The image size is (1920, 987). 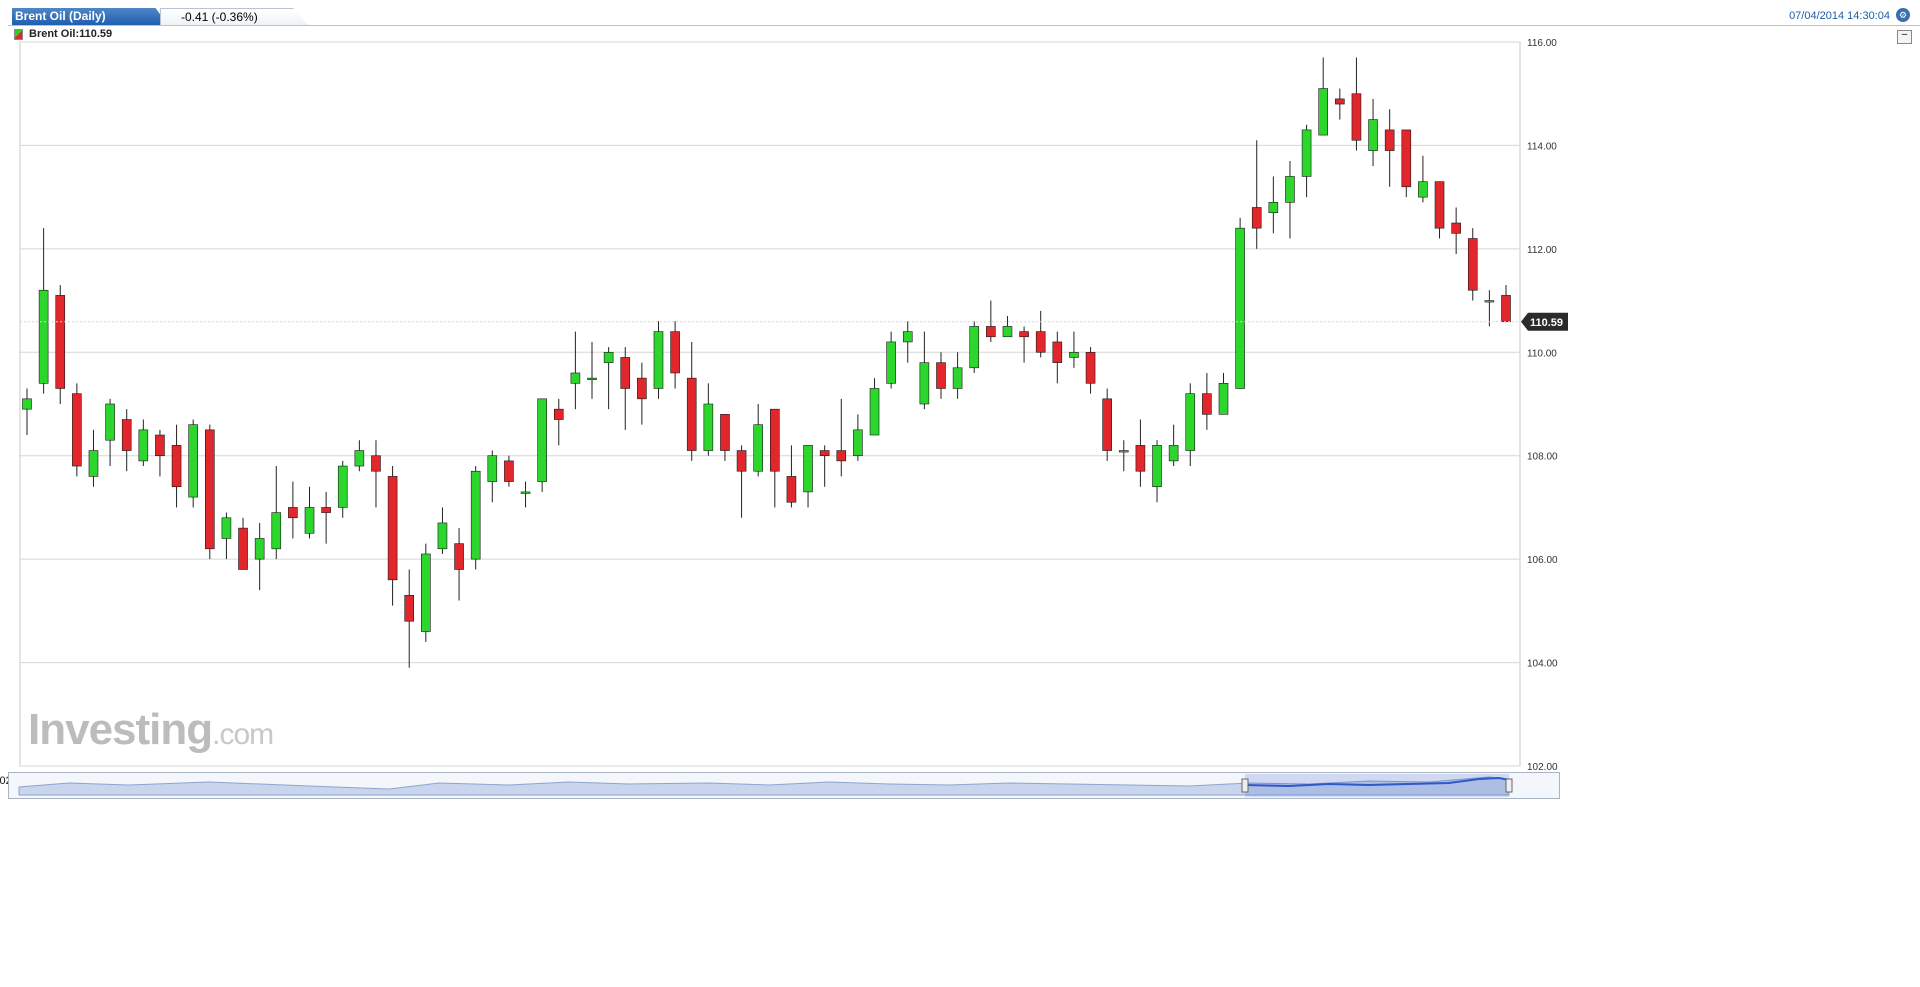 I want to click on watermark-suffix: .com, so click(x=243, y=734).